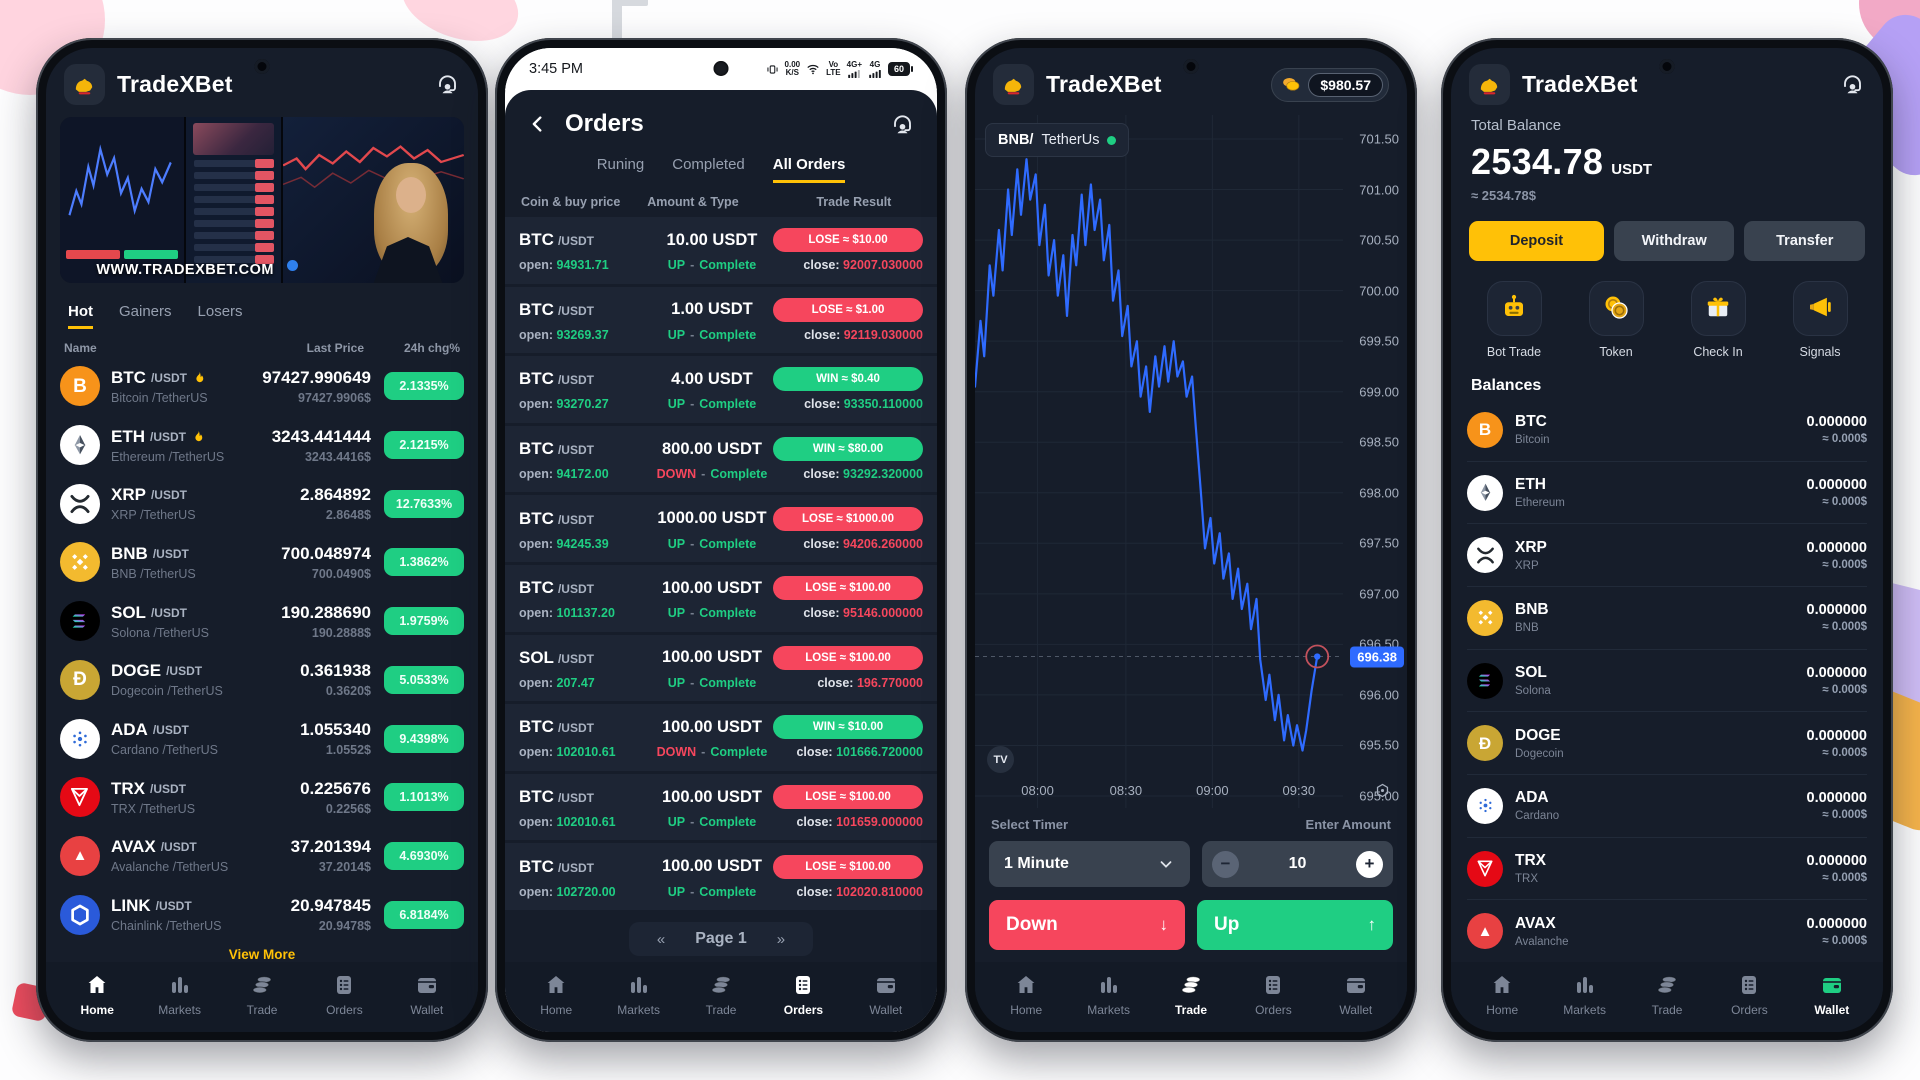 This screenshot has height=1080, width=1920. I want to click on order-amount: 800.00 USDT, so click(711, 448).